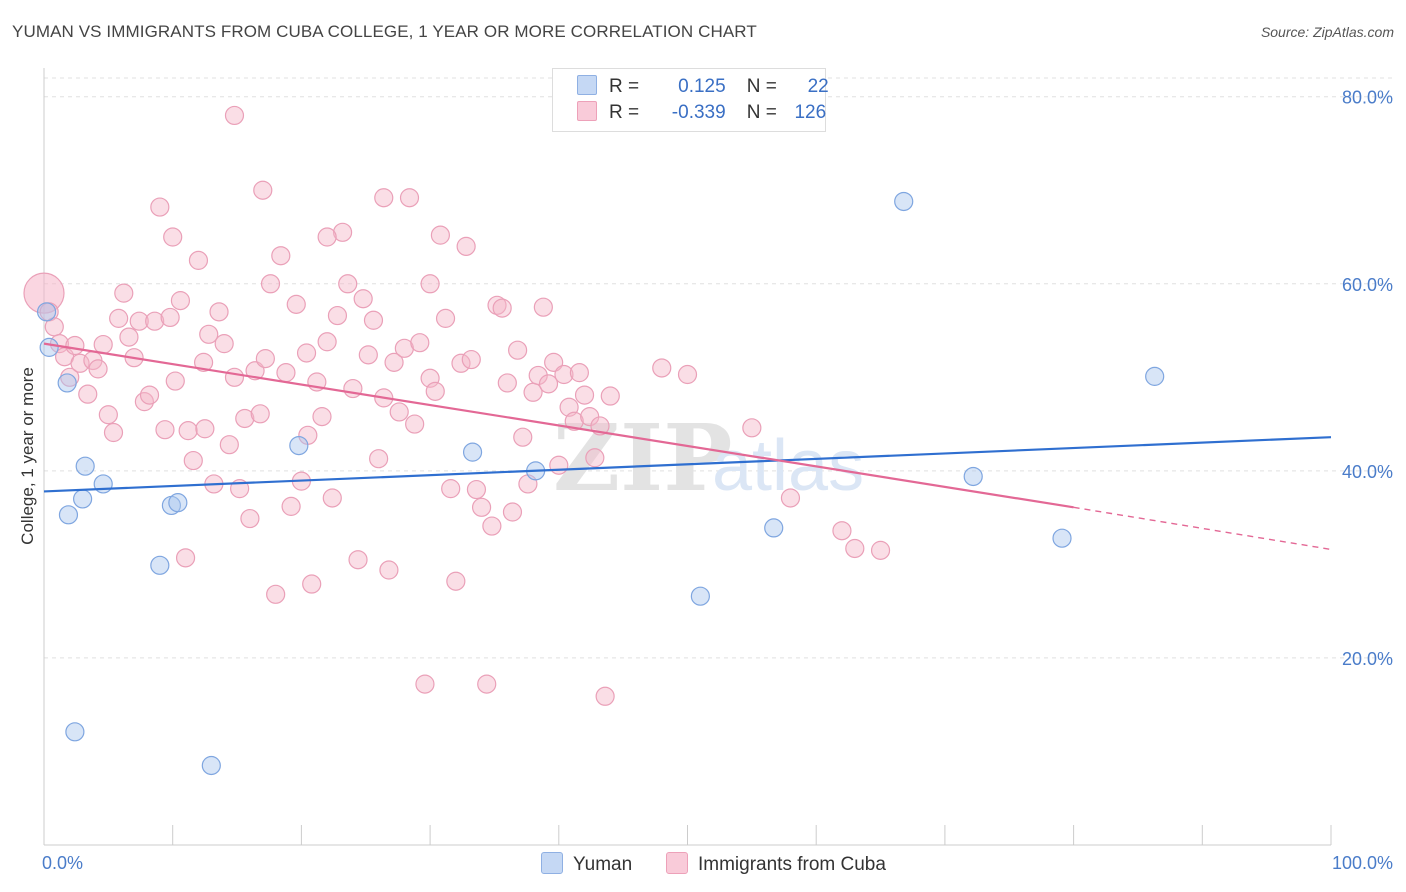 The height and width of the screenshot is (892, 1406). I want to click on y-tick-label: 40.0%, so click(1367, 472).